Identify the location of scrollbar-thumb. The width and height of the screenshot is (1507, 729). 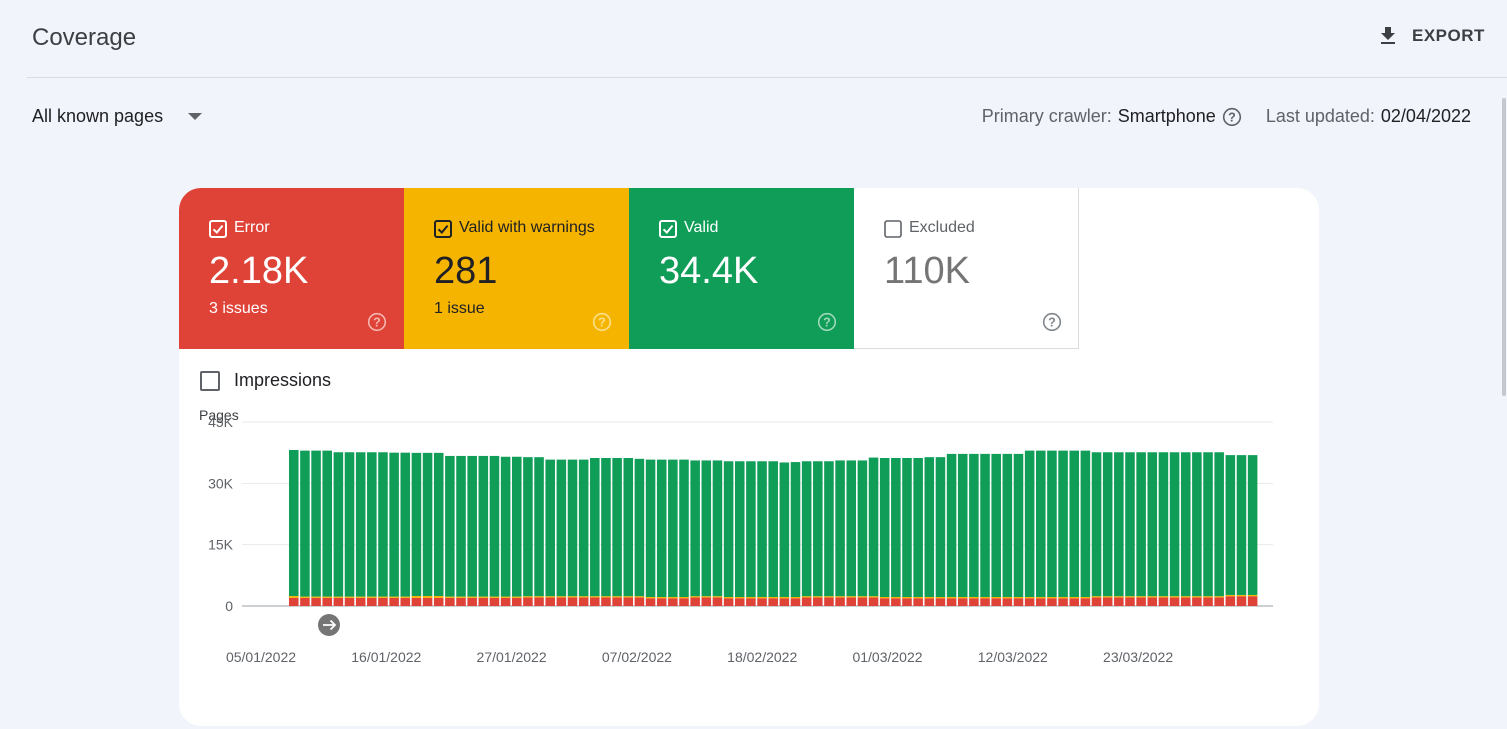
(1504, 247).